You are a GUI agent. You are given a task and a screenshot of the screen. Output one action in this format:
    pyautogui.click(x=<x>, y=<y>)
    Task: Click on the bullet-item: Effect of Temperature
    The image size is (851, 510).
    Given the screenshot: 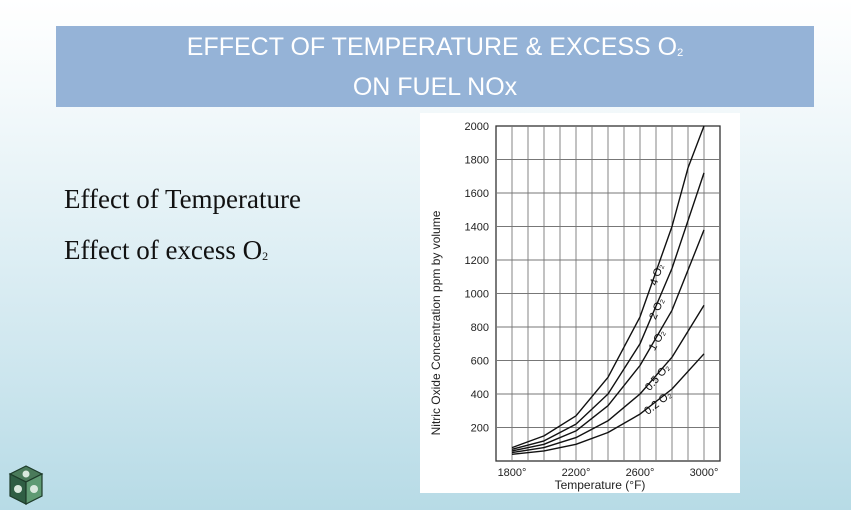 What is the action you would take?
    pyautogui.click(x=182, y=201)
    